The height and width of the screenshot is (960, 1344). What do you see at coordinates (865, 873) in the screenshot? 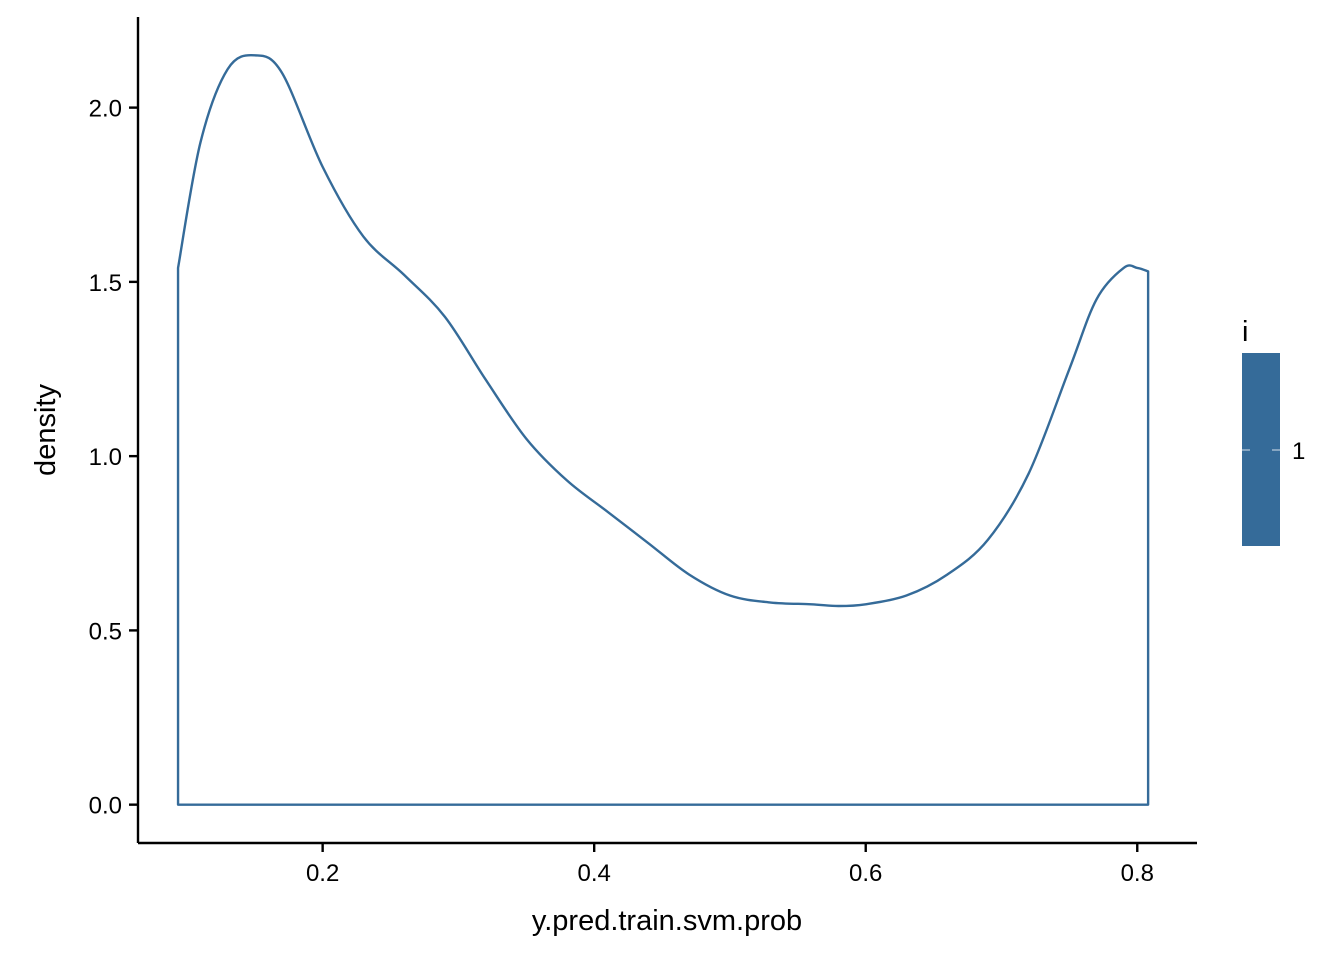
I see `x-tick-label: 0.6` at bounding box center [865, 873].